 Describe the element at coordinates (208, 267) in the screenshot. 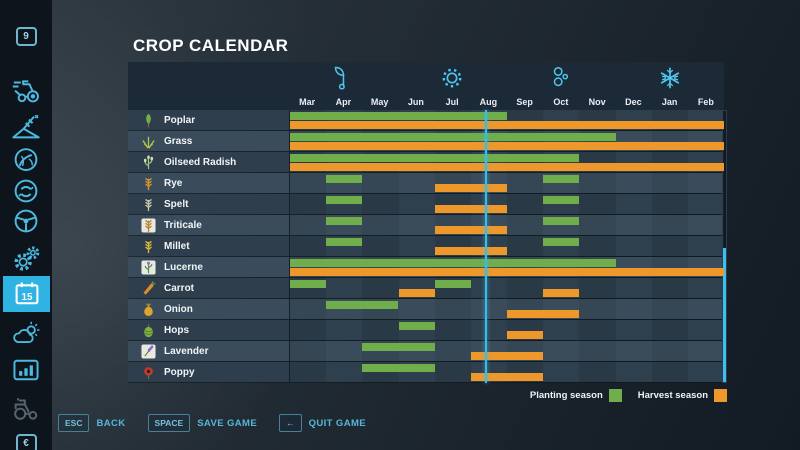

I see `crop-label: Lucerne` at that location.